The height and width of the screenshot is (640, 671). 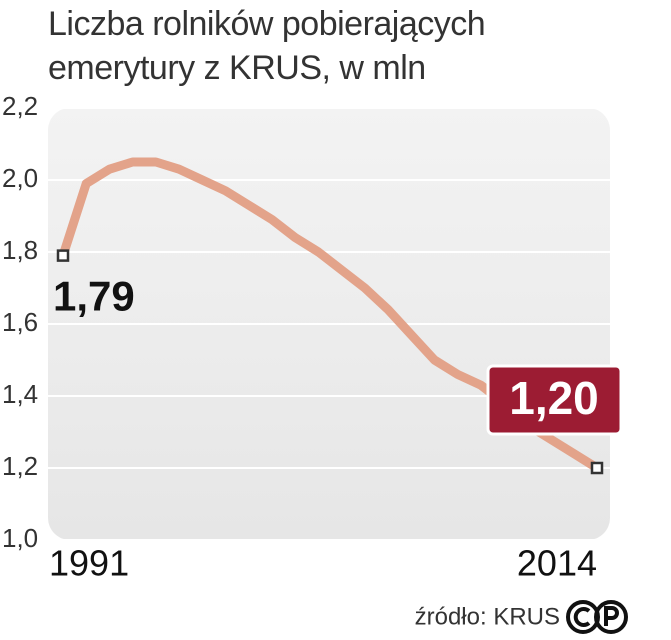 What do you see at coordinates (20, 322) in the screenshot?
I see `y-tick-label: 1,6` at bounding box center [20, 322].